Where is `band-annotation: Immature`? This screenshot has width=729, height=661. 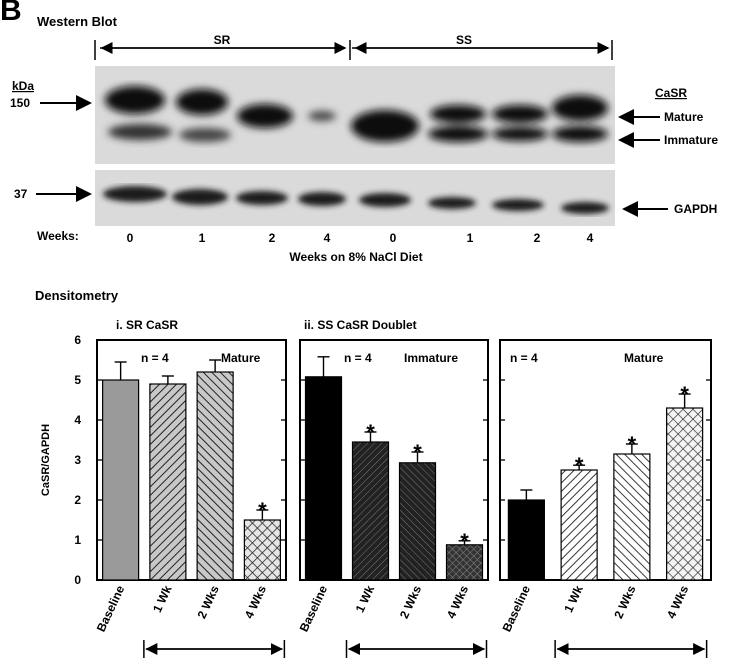 band-annotation: Immature is located at coordinates (431, 358).